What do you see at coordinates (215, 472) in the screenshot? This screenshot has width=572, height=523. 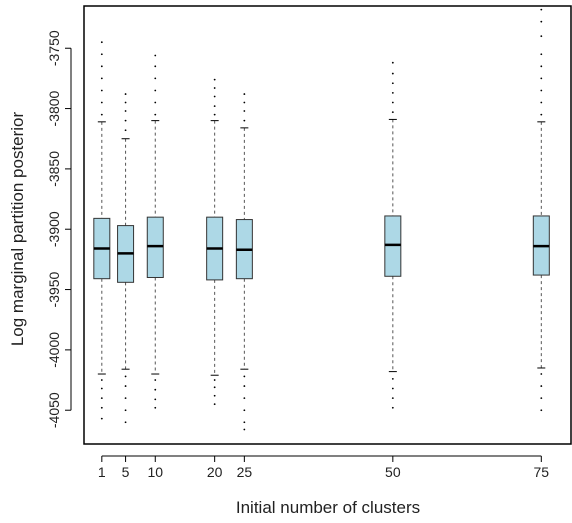 I see `x-tick-label-20: 20` at bounding box center [215, 472].